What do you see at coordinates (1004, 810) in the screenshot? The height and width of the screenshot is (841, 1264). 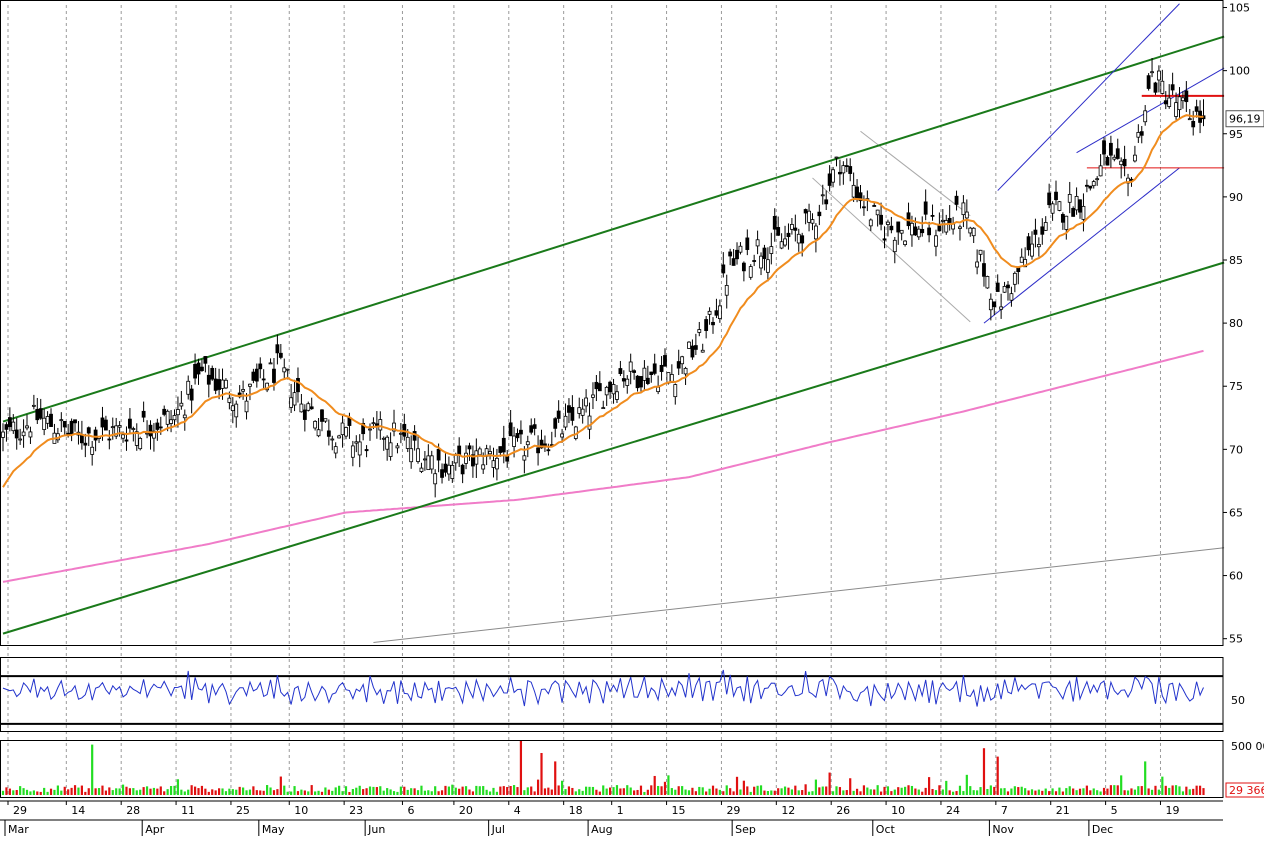 I see `x-day-label: 7` at bounding box center [1004, 810].